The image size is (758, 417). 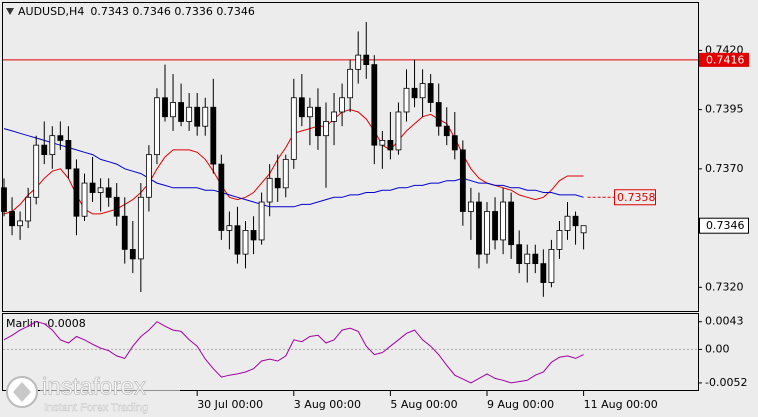 I want to click on watermark-tagline: Instant Forex Trading, so click(x=96, y=408).